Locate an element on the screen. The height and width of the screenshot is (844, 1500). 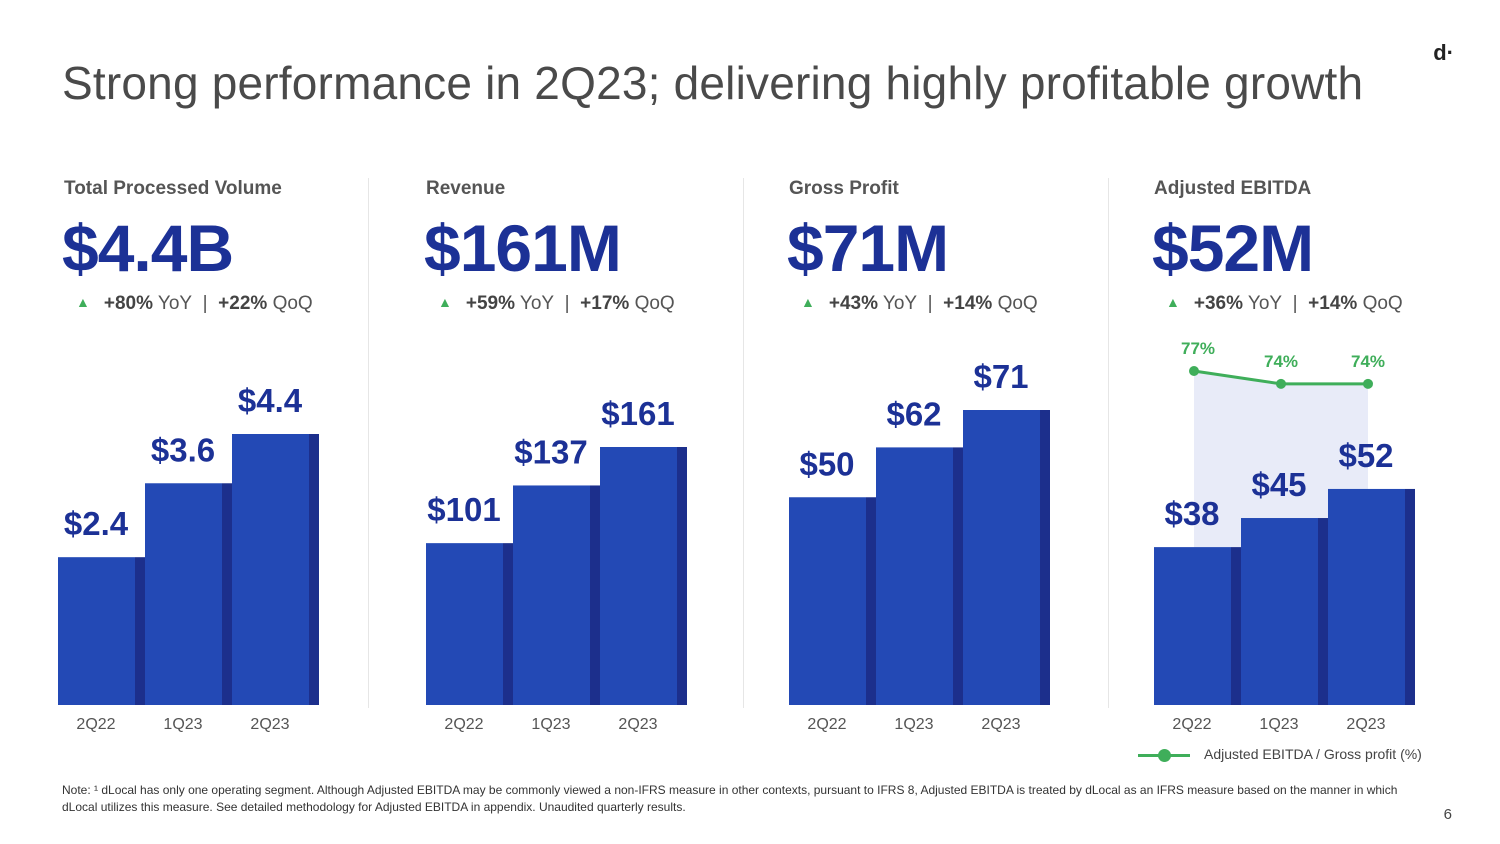
ratio-value-label: 77% is located at coordinates (1198, 348).